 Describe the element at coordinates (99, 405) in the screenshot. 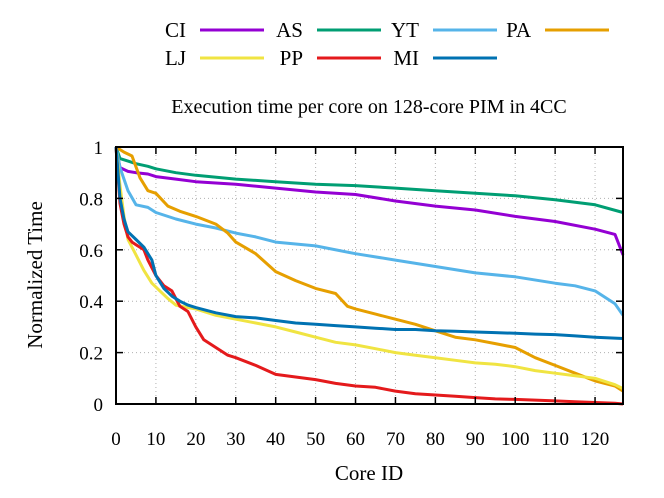

I see `y-tick-label: 0` at that location.